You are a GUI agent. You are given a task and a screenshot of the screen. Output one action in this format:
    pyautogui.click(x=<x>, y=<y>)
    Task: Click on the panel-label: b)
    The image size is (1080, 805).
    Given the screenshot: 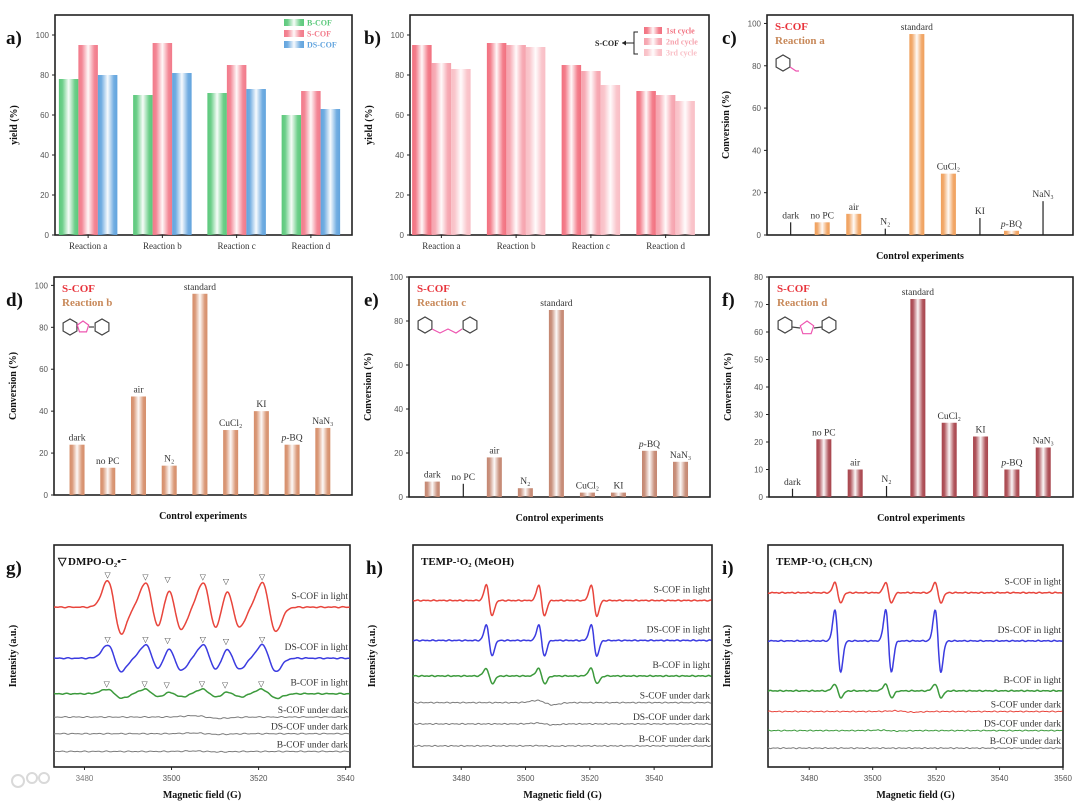 What is the action you would take?
    pyautogui.click(x=372, y=38)
    